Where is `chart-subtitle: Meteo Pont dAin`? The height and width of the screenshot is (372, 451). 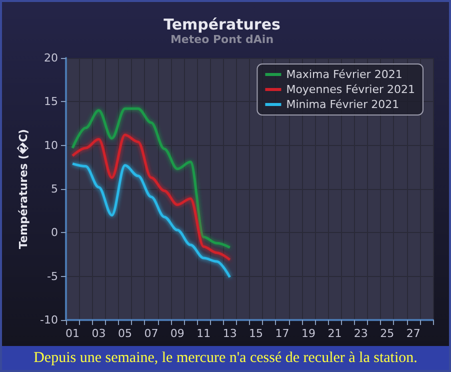
chart-subtitle: Meteo Pont dAin is located at coordinates (222, 39).